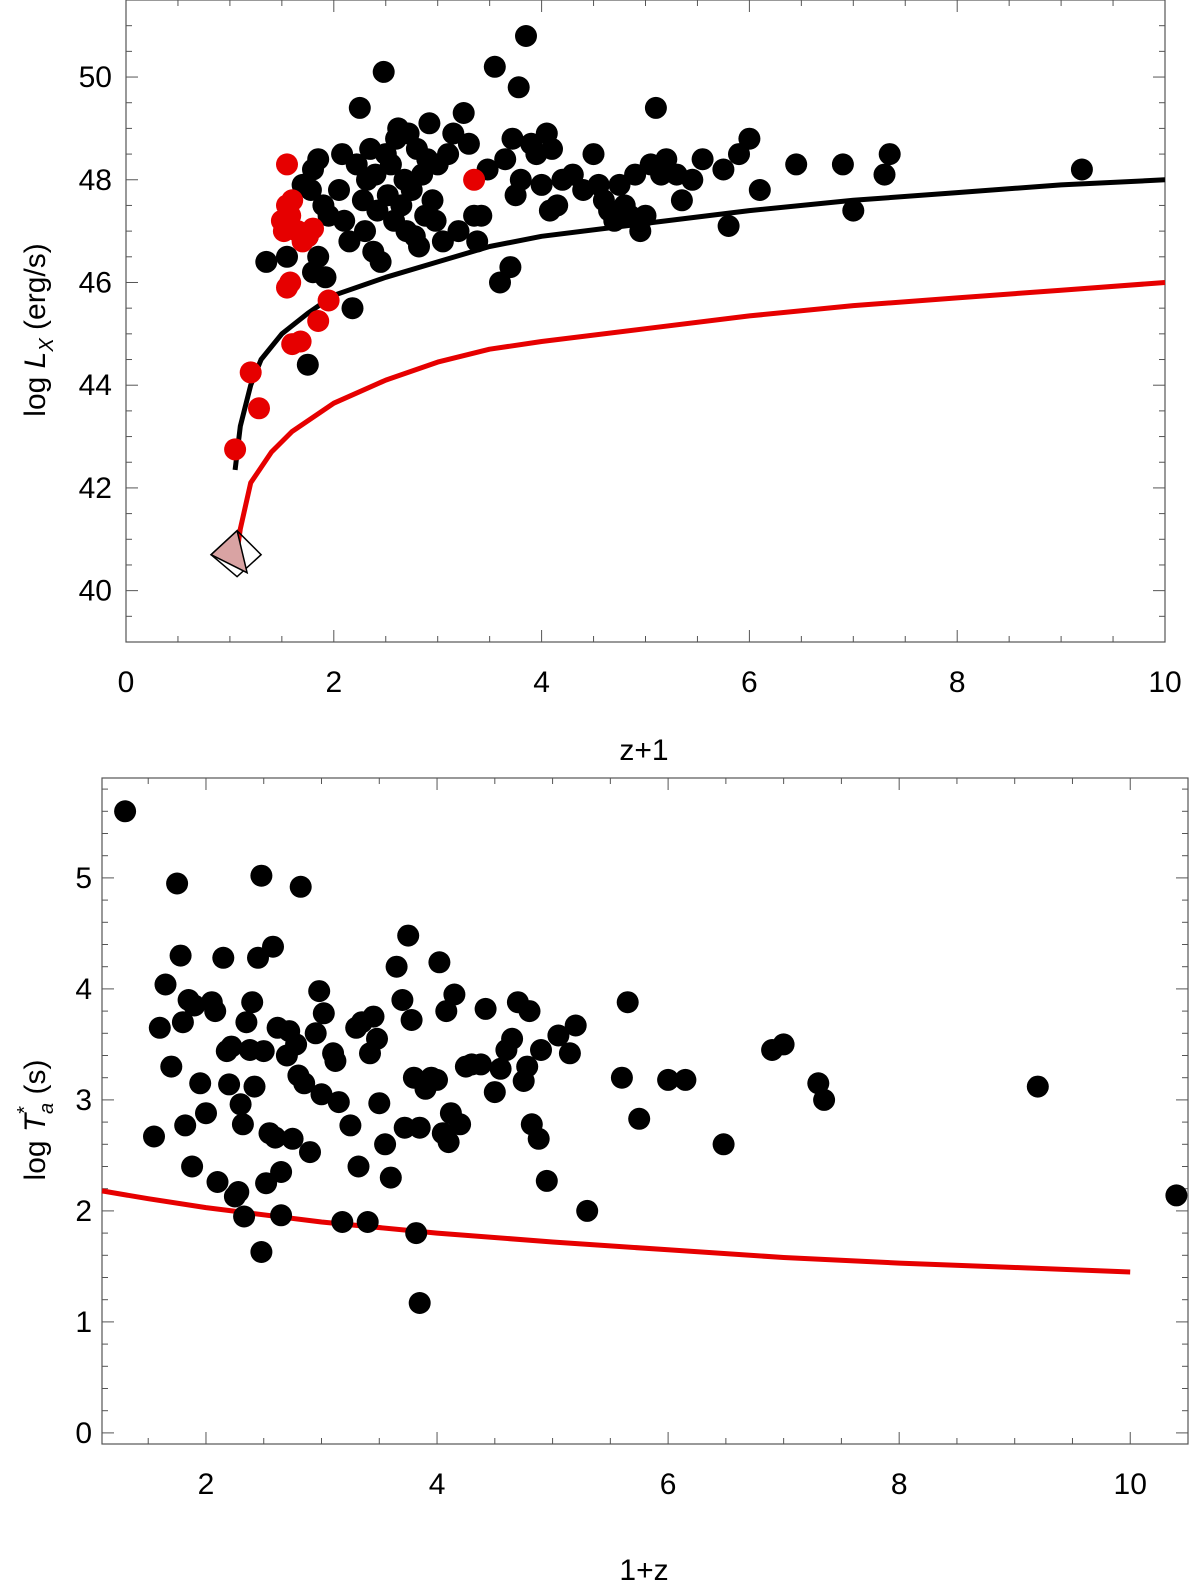  I want to click on x-tick-label: 4, so click(437, 1484).